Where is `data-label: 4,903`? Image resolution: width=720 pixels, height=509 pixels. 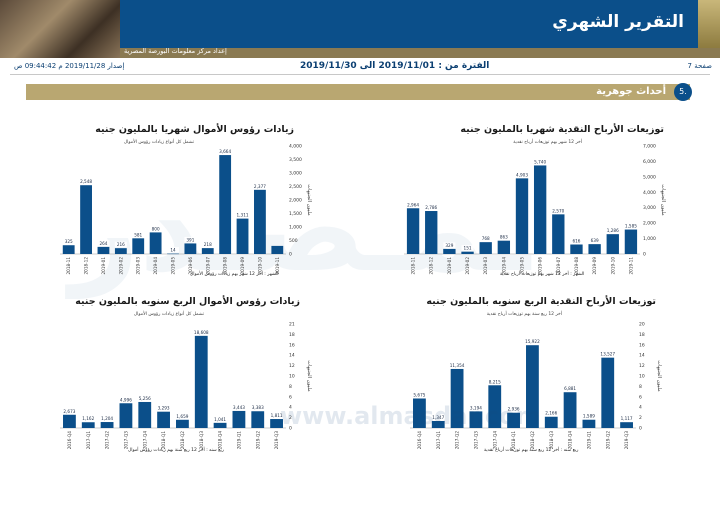
data-label: 4,903 is located at coordinates (522, 174).